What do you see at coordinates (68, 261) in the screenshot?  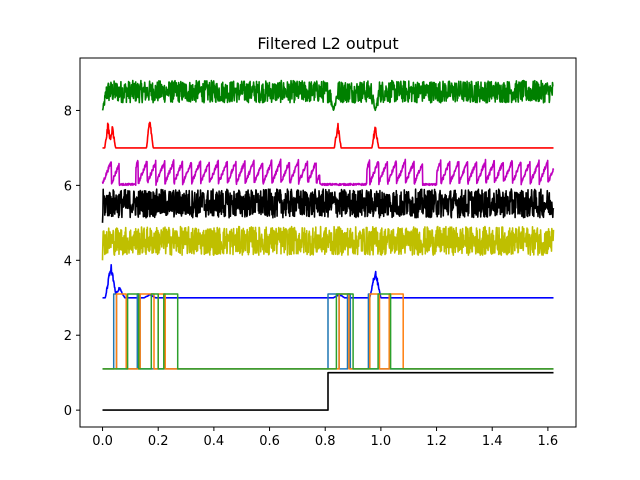 I see `y-tick-label: 4` at bounding box center [68, 261].